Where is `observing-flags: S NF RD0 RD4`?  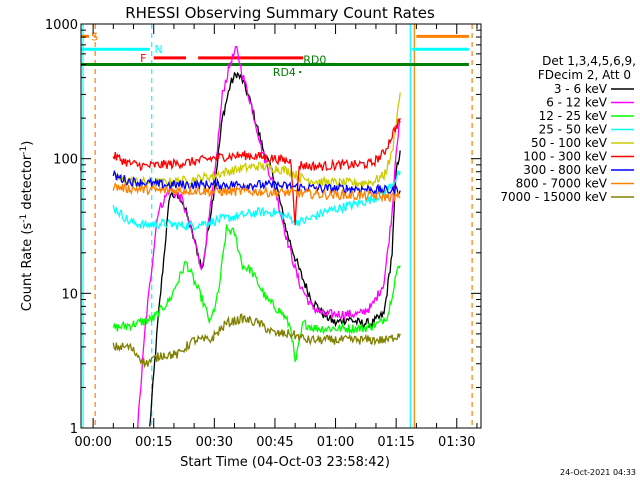
observing-flags: S NF RD0 RD4 is located at coordinates (275, 54).